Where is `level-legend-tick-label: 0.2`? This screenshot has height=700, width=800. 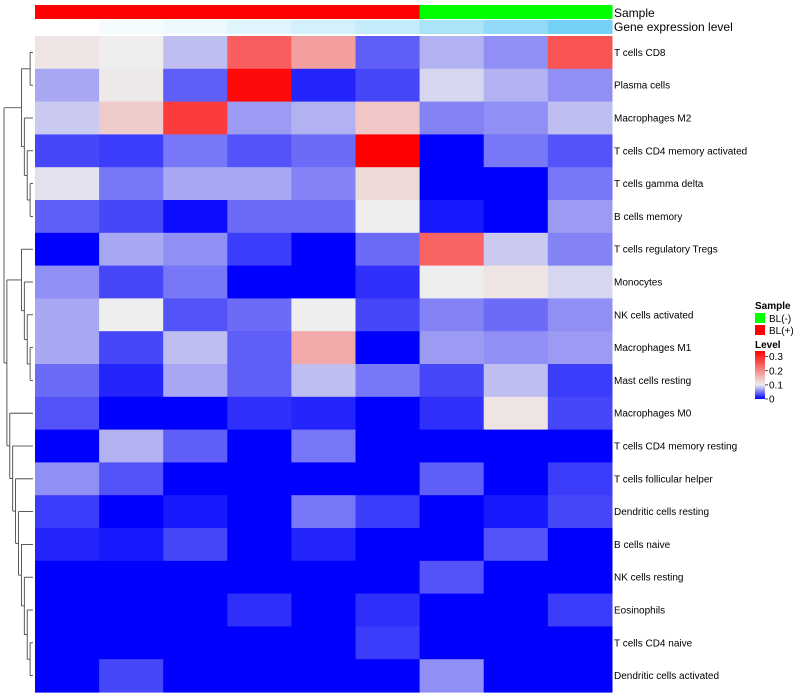
level-legend-tick-label: 0.2 is located at coordinates (776, 371).